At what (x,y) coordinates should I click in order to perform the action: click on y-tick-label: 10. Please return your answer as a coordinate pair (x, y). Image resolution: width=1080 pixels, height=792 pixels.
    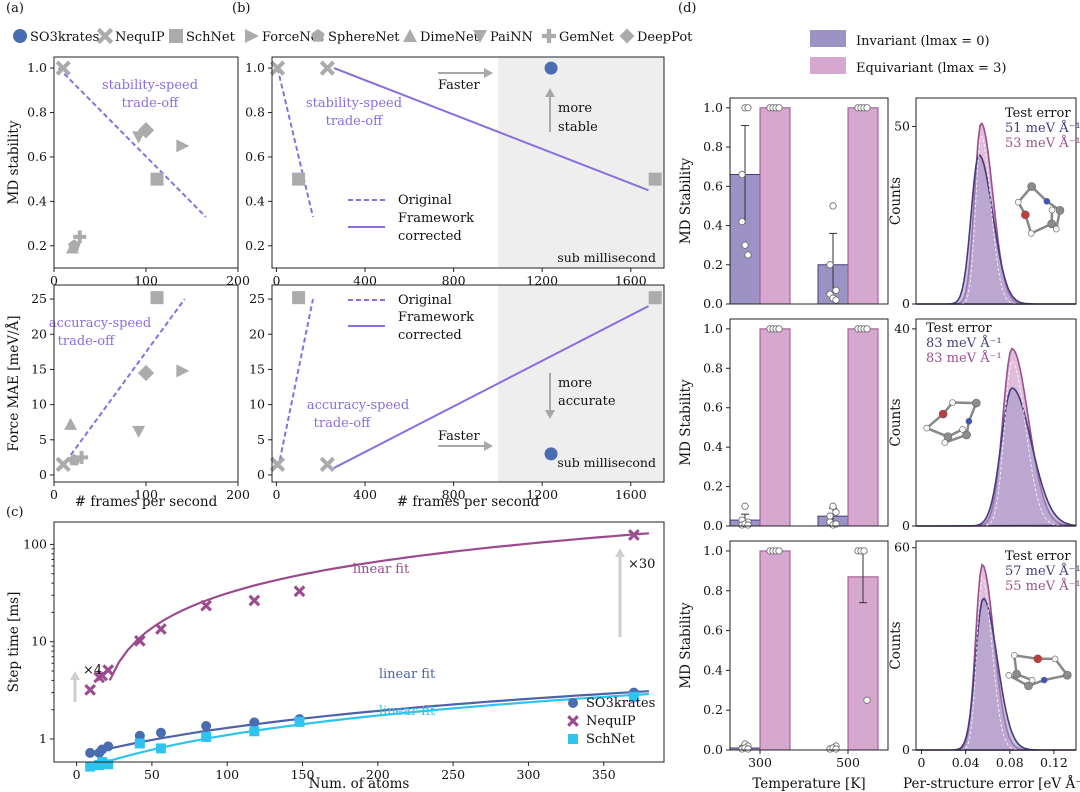
    Looking at the image, I should click on (257, 404).